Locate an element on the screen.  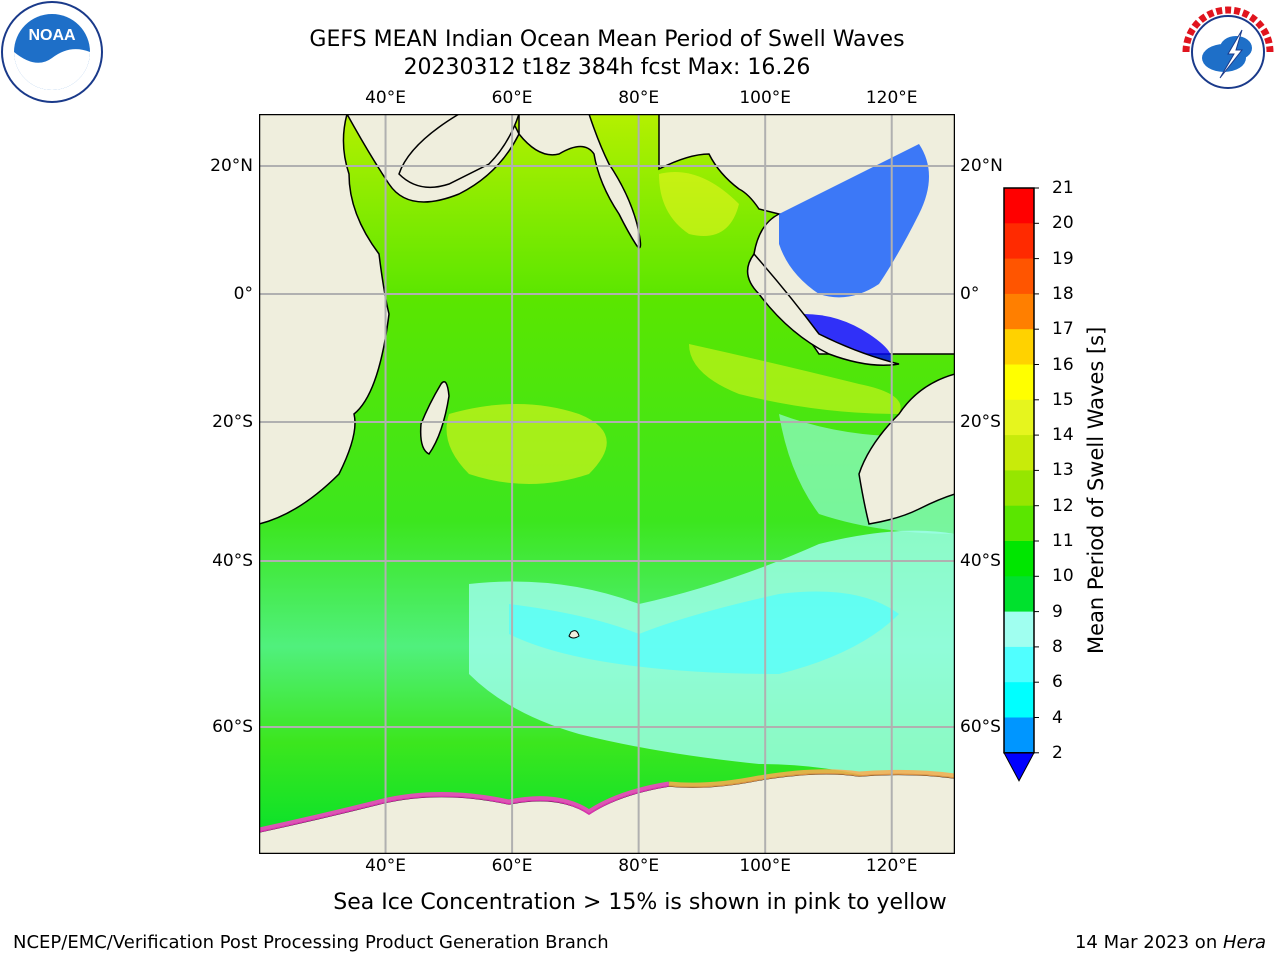
colorbar-tick-label: 6 is located at coordinates (1057, 682).